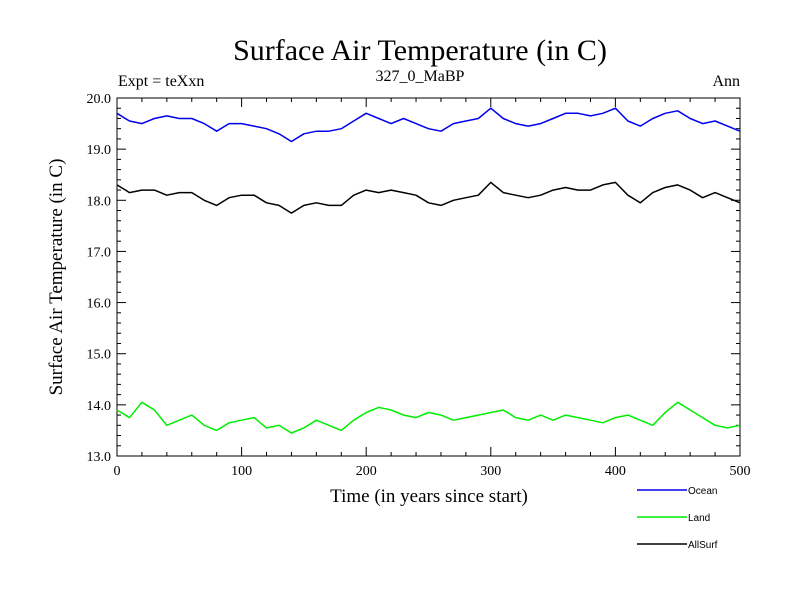 Image resolution: width=800 pixels, height=600 pixels. What do you see at coordinates (428, 125) in the screenshot?
I see `series-line-ocean` at bounding box center [428, 125].